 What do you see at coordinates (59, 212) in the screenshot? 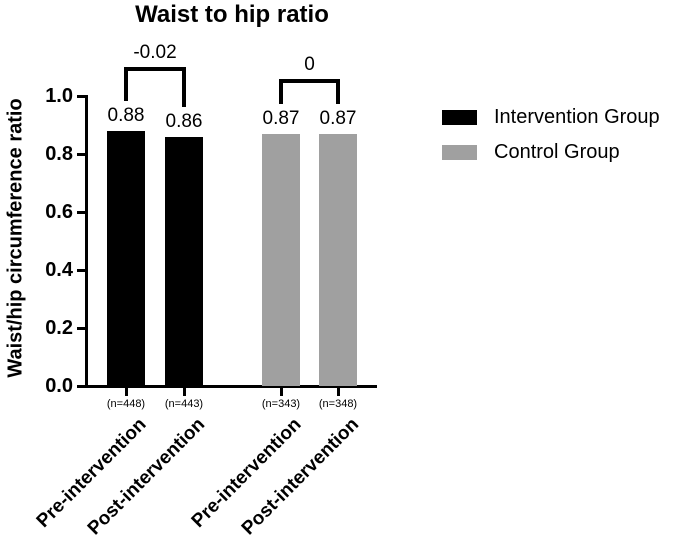
I see `y-tick-label: 0.6` at bounding box center [59, 212].